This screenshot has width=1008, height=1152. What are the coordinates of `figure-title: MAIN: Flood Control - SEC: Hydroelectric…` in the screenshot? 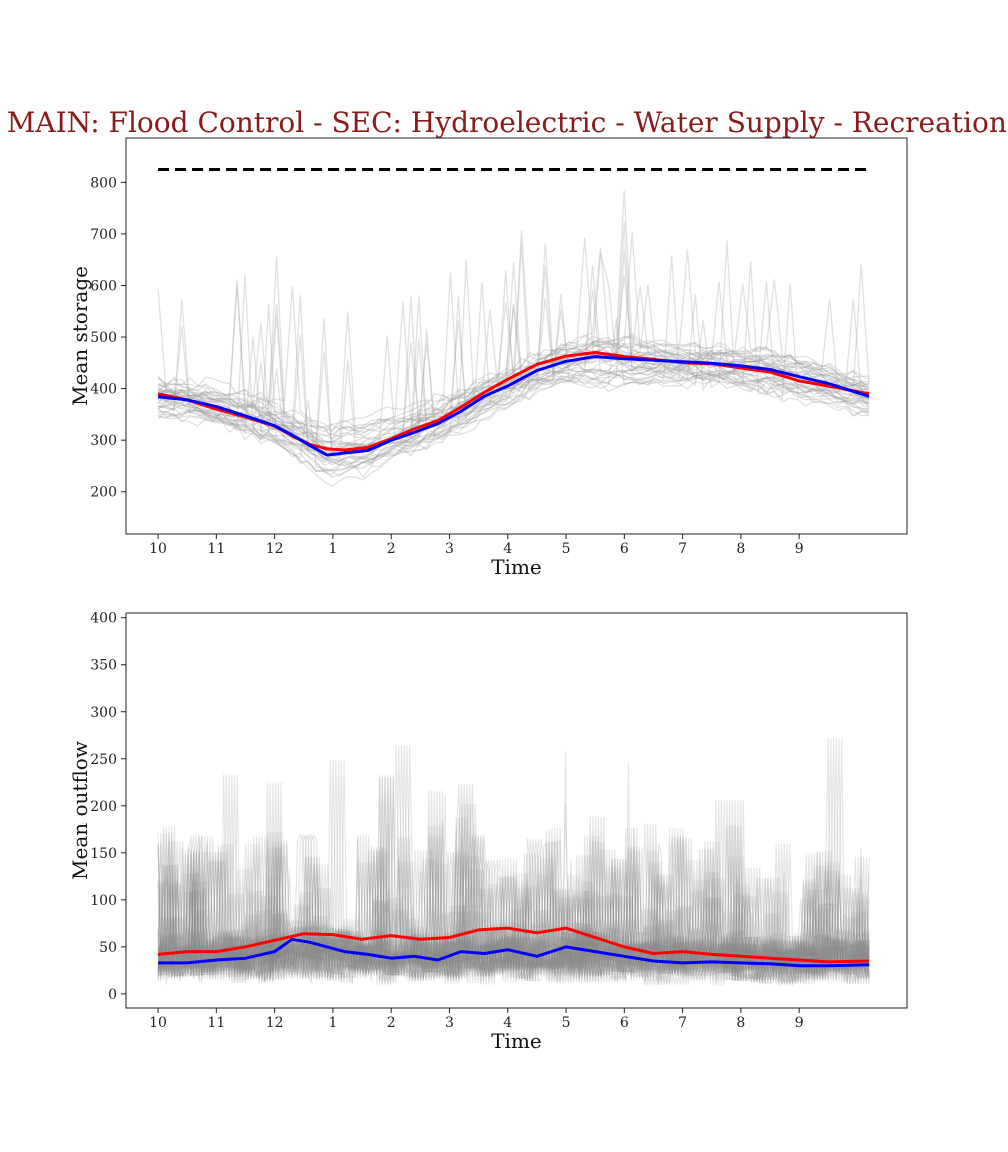 It's located at (507, 122).